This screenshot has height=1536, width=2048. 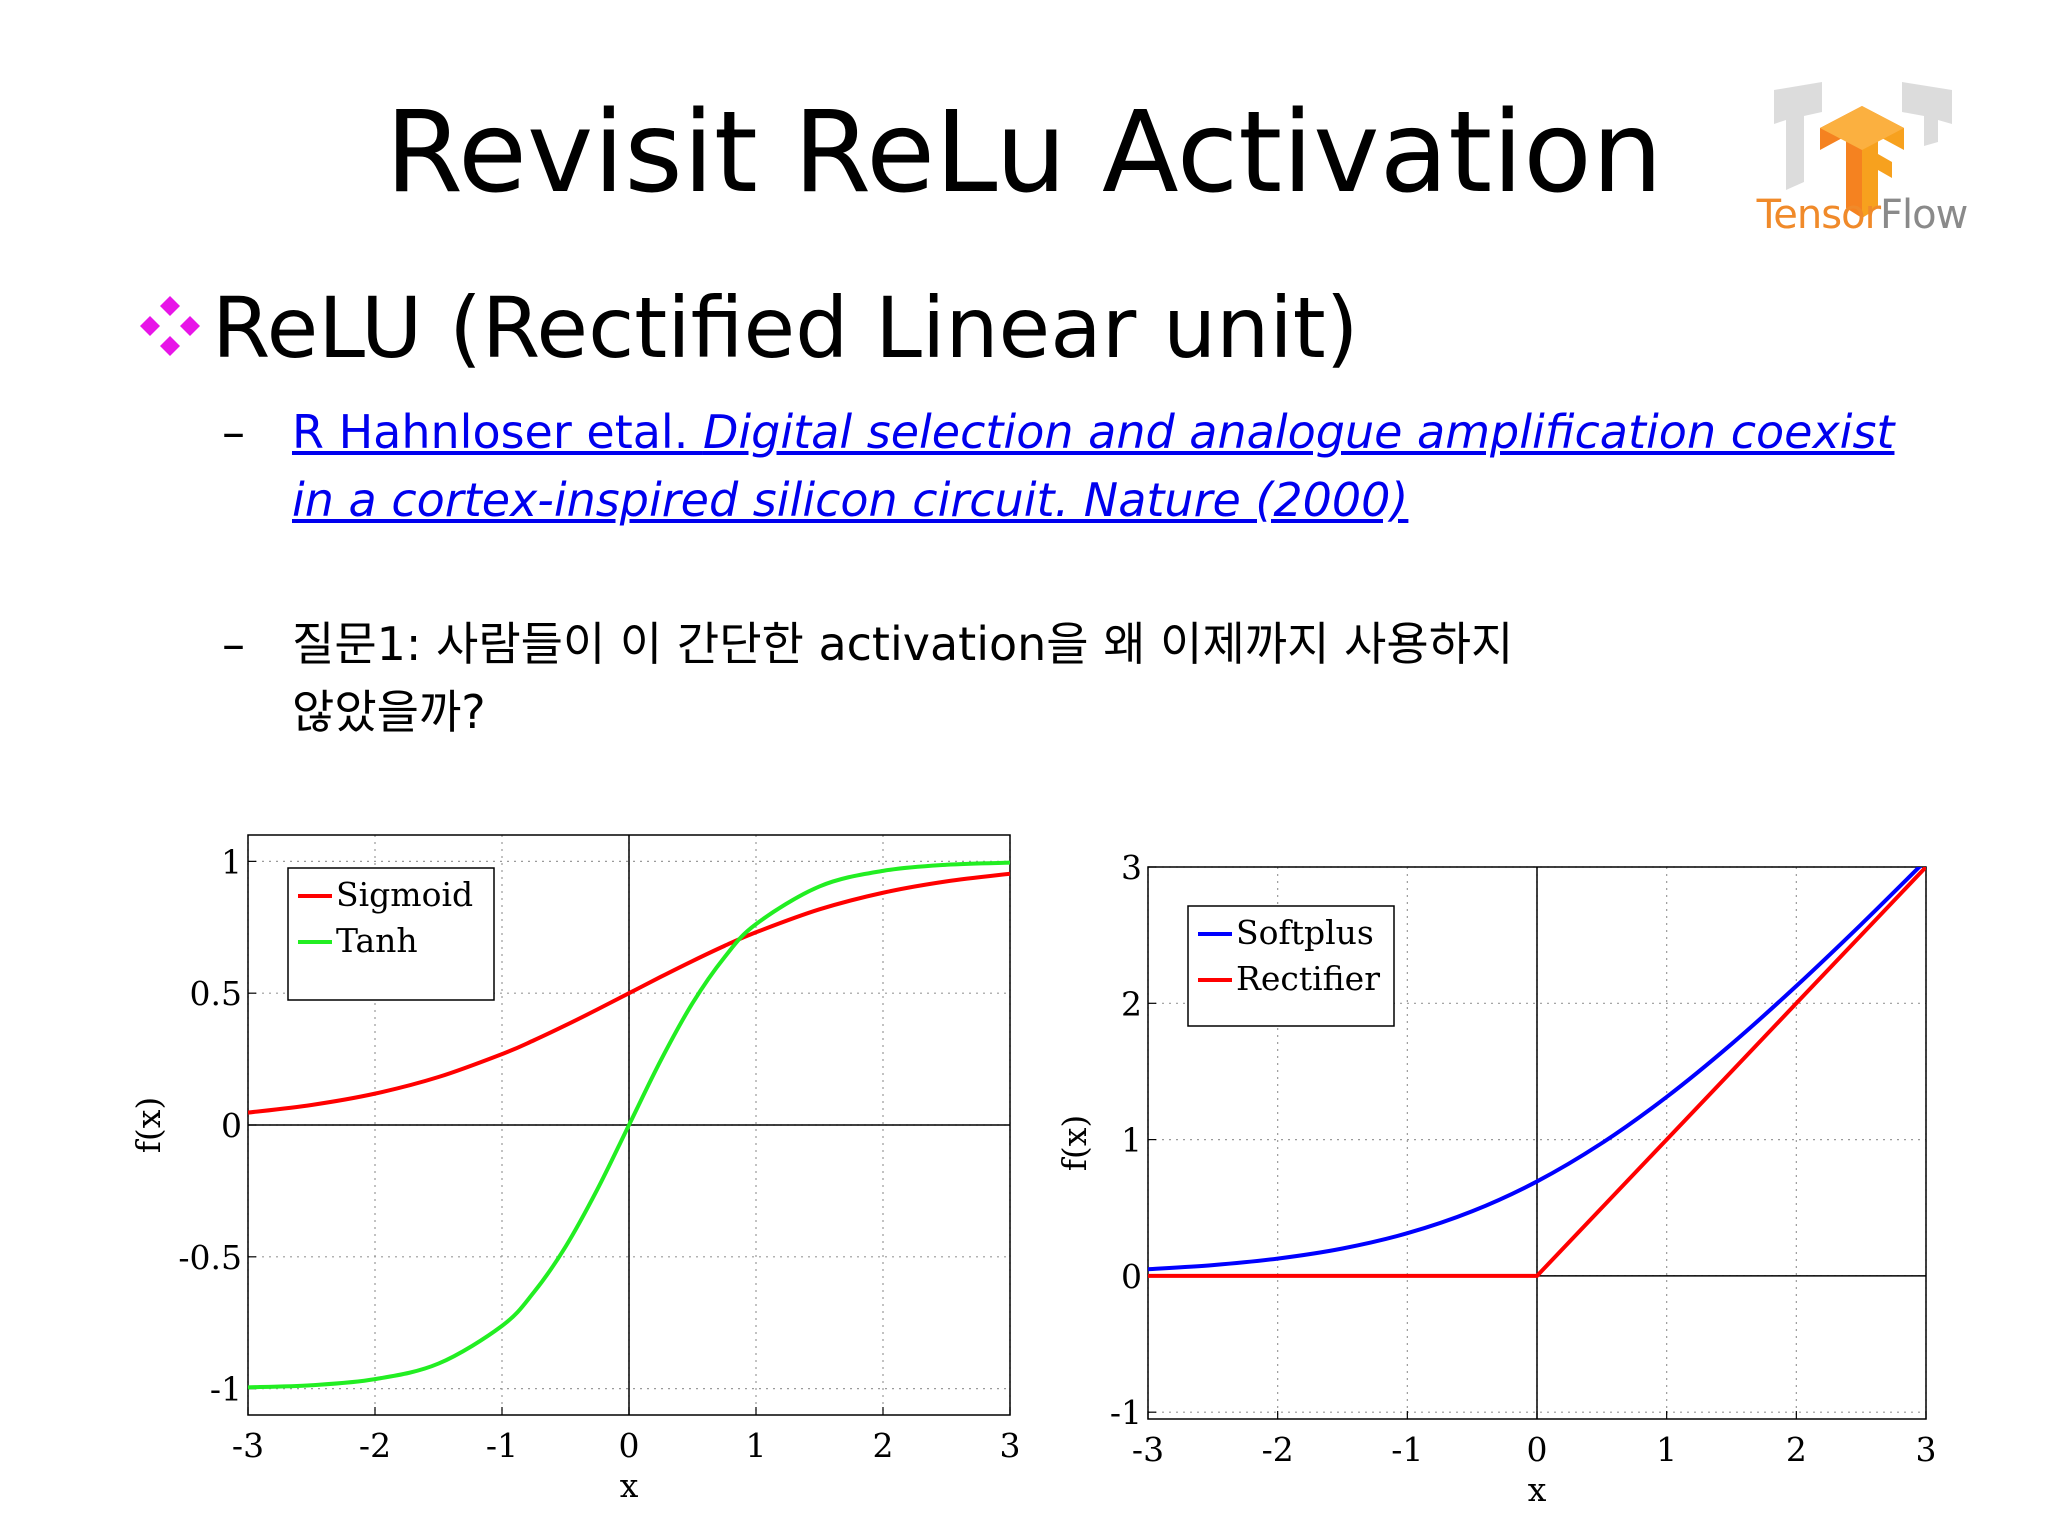 I want to click on tensorflow-logo, so click(x=1863, y=150).